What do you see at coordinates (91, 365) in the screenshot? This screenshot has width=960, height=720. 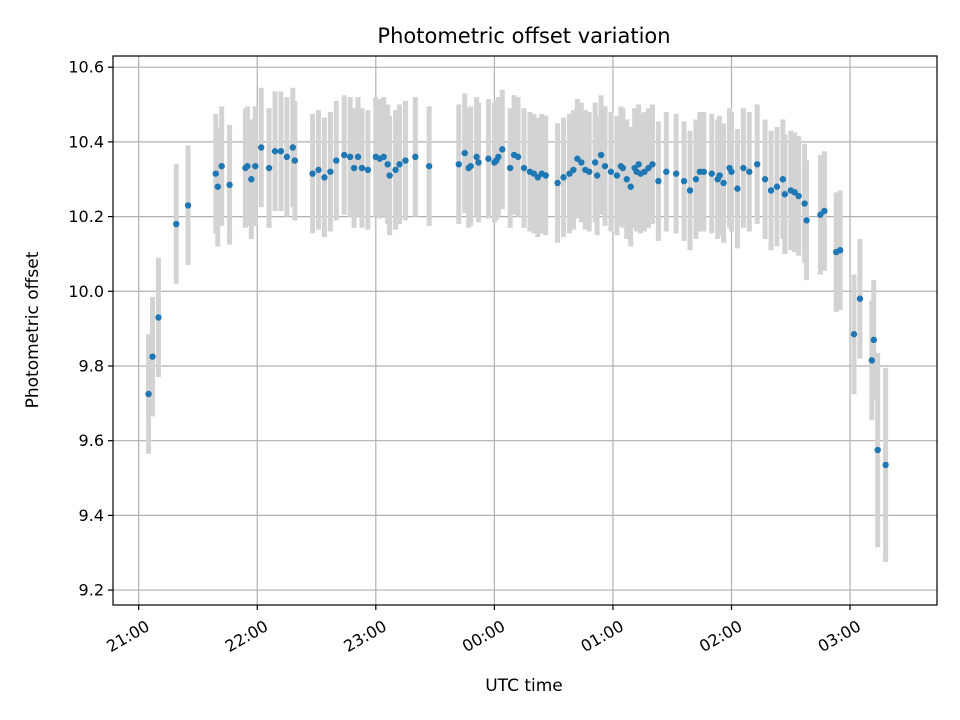 I see `y-tick-label: 9.8` at bounding box center [91, 365].